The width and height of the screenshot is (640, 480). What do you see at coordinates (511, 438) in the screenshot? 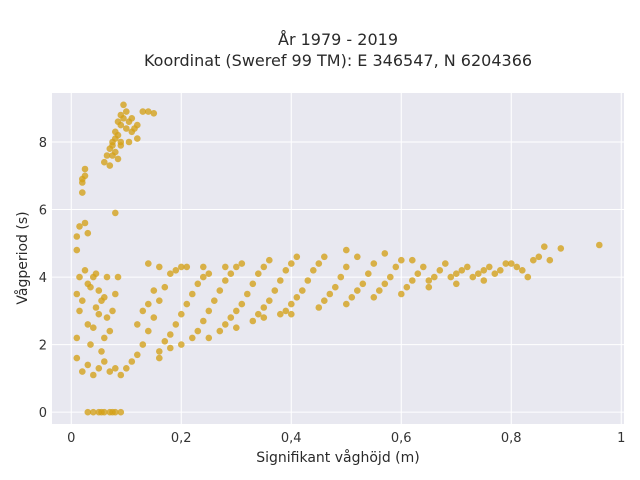
I see `x-tick-label: 0,8` at bounding box center [511, 438].